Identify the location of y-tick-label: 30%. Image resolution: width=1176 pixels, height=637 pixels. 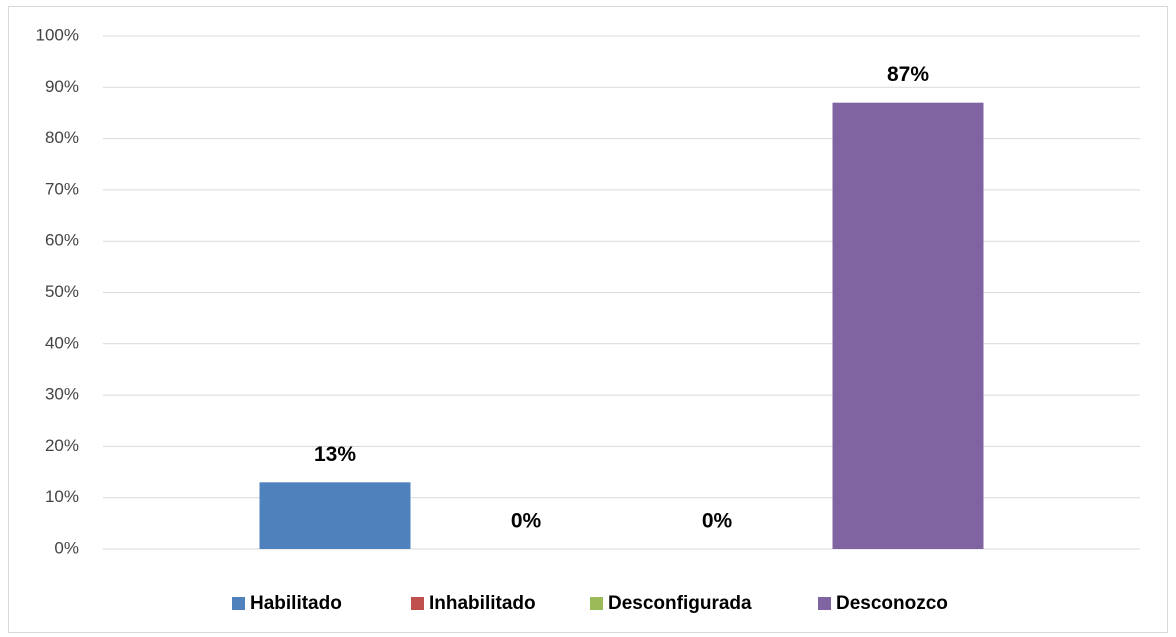
(62, 394).